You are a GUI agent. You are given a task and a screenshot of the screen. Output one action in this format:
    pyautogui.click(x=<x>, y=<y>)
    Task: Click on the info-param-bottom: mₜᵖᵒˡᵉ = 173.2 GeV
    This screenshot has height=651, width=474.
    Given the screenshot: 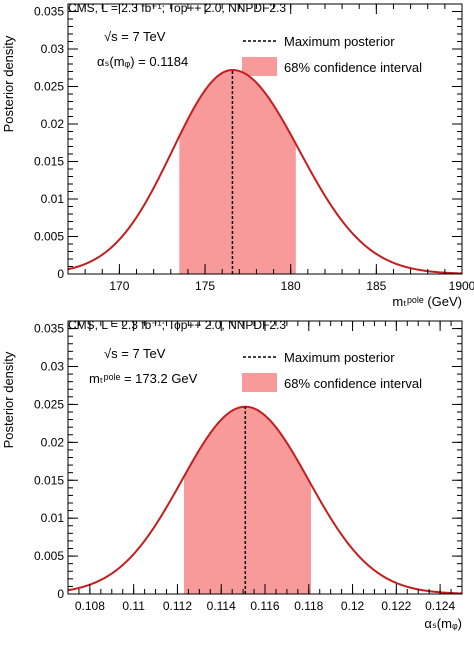 What is the action you would take?
    pyautogui.click(x=143, y=378)
    